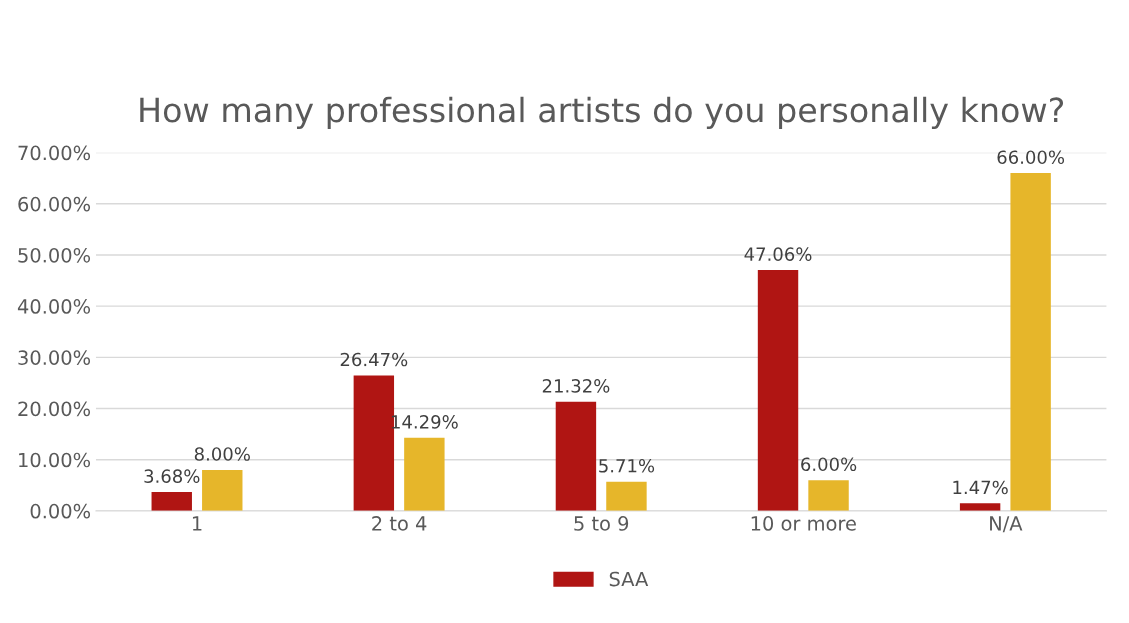 The image size is (1129, 623). I want to click on data-label: 1.47%, so click(980, 487).